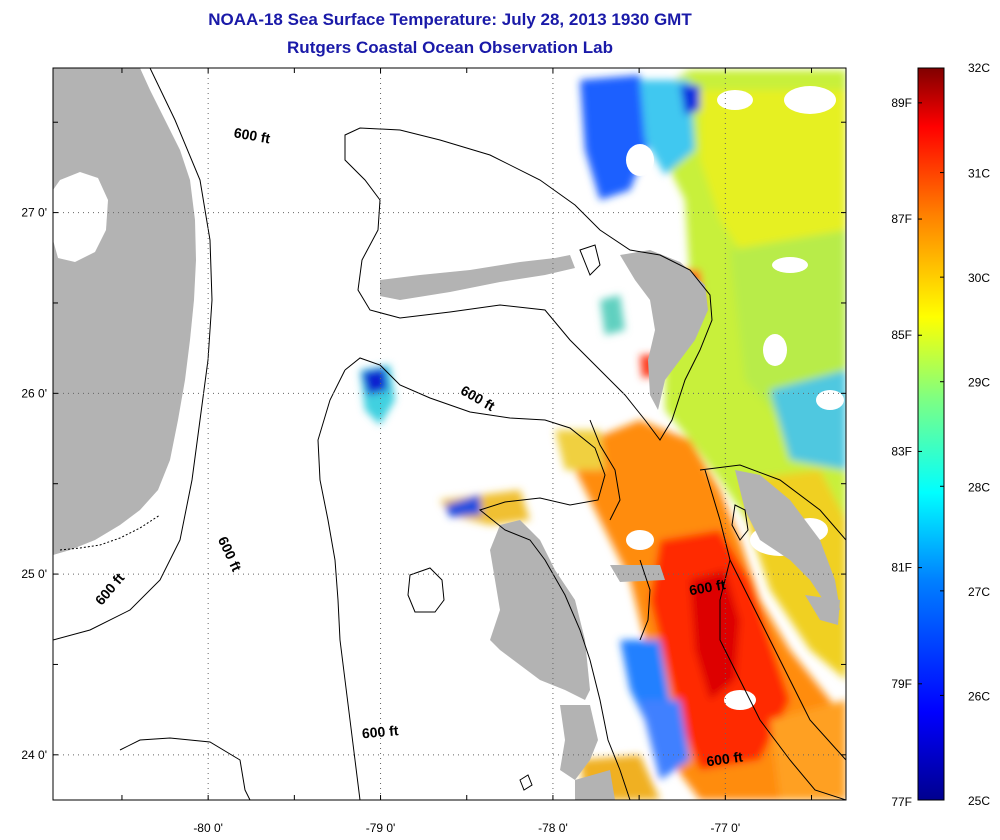 The image size is (1000, 840). I want to click on colorbar-celsius-label: 25C, so click(979, 801).